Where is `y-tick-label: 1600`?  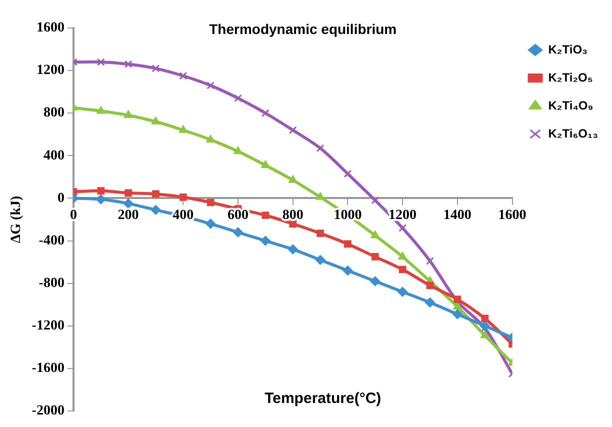
y-tick-label: 1600 is located at coordinates (50, 28).